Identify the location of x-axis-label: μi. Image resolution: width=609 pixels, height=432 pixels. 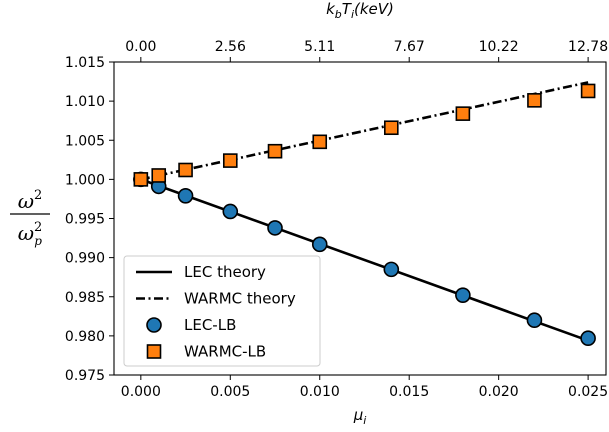
(360, 416).